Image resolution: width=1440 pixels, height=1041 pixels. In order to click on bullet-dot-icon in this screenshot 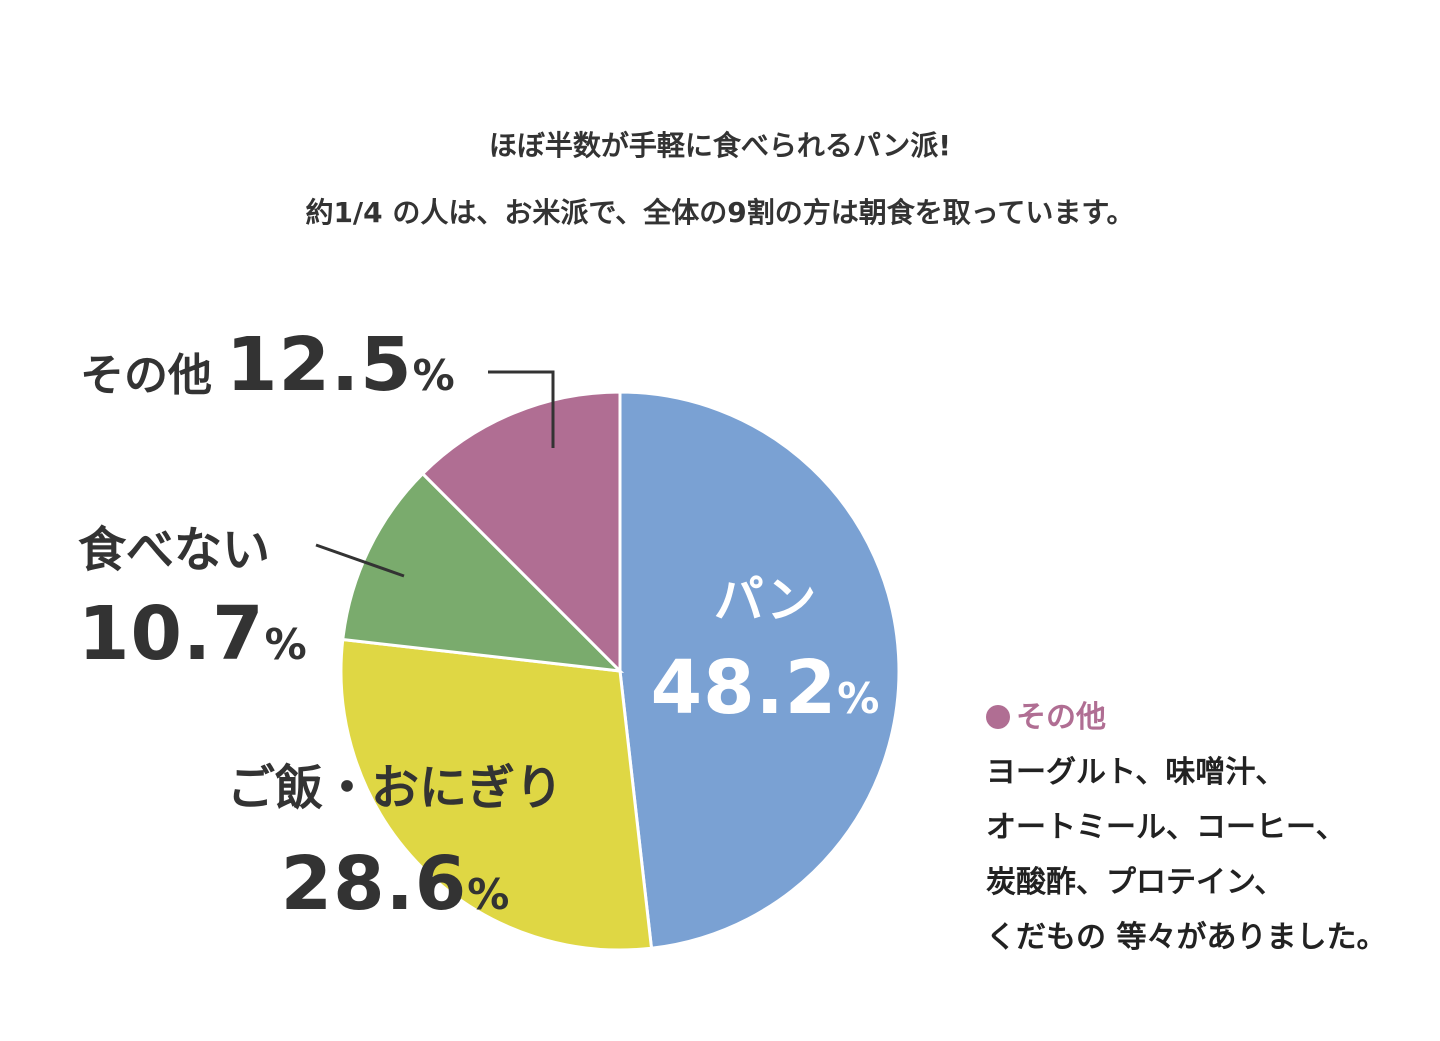, I will do `click(998, 717)`.